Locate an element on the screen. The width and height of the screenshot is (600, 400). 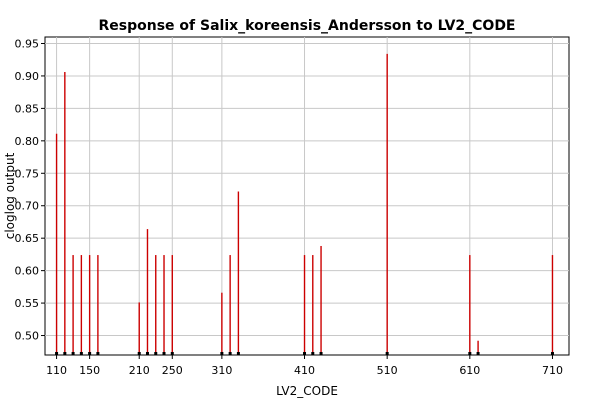
x-axis-label: LV2_CODE is located at coordinates (307, 391).